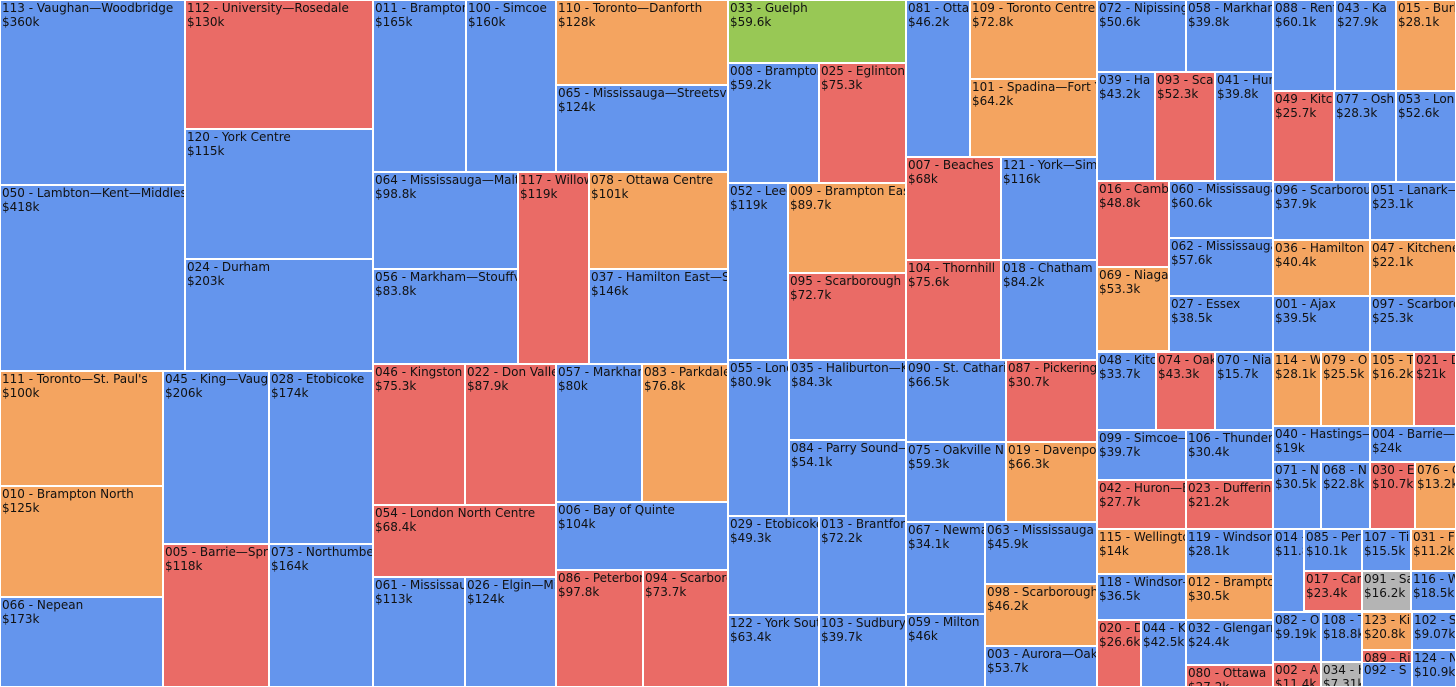 This screenshot has width=1456, height=687. Describe the element at coordinates (1321, 268) in the screenshot. I see `treemap-tile-036: 036 - Hamilton $40.4k` at that location.